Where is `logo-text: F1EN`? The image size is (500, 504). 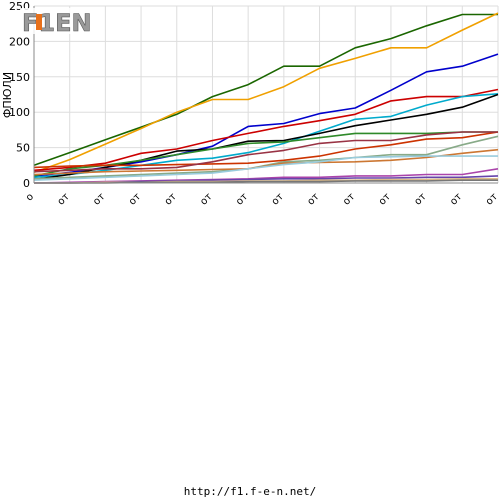 logo-text: F1EN is located at coordinates (57, 23).